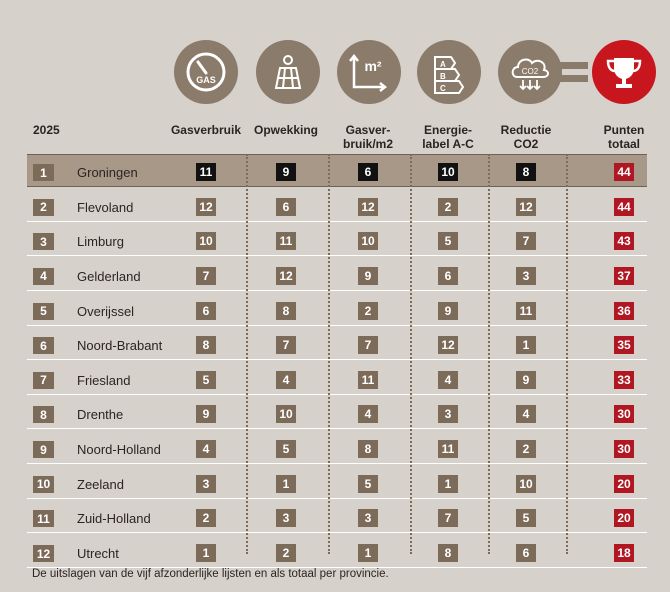 Image resolution: width=670 pixels, height=592 pixels. I want to click on rank-badge: 11, so click(43, 519).